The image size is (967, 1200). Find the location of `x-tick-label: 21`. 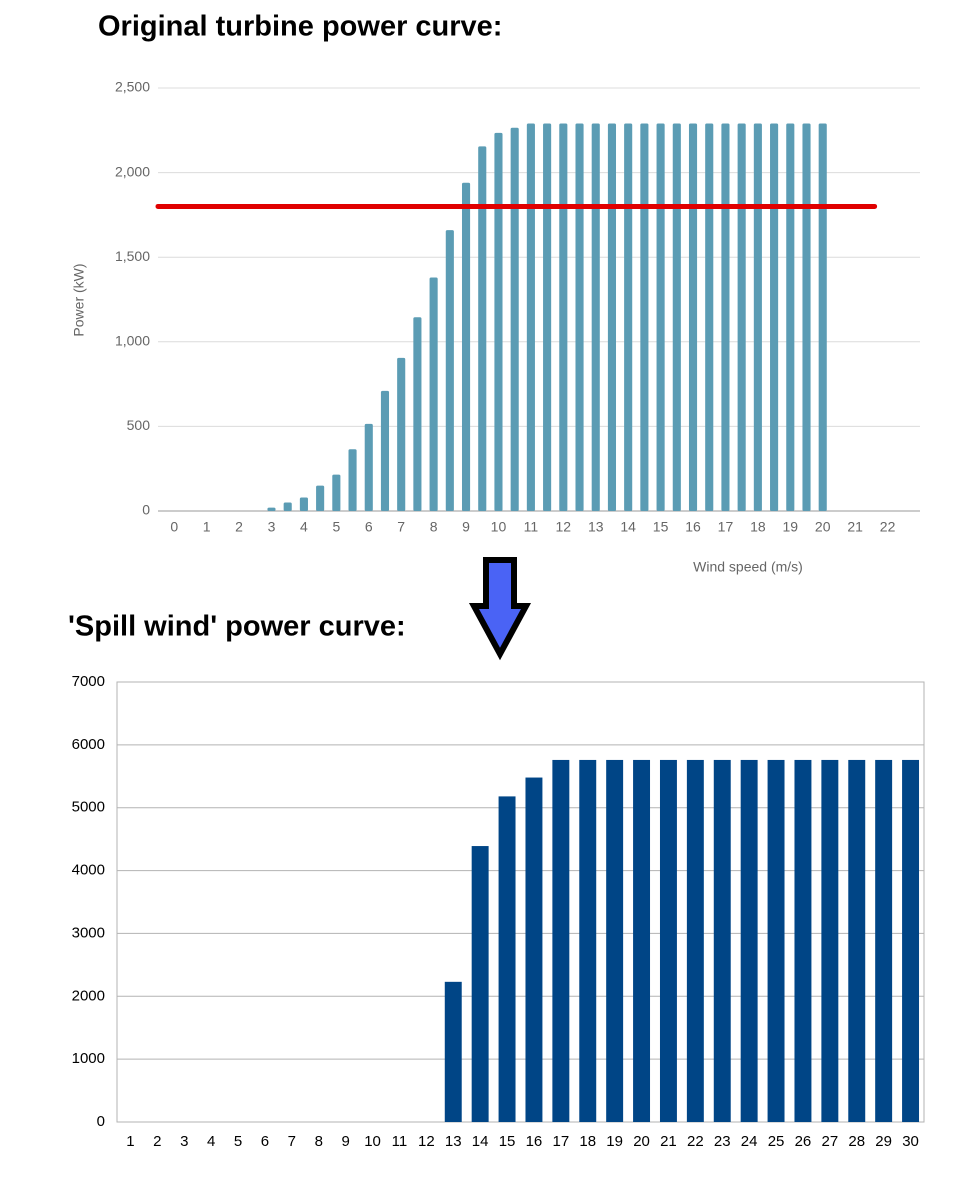

x-tick-label: 21 is located at coordinates (855, 527).